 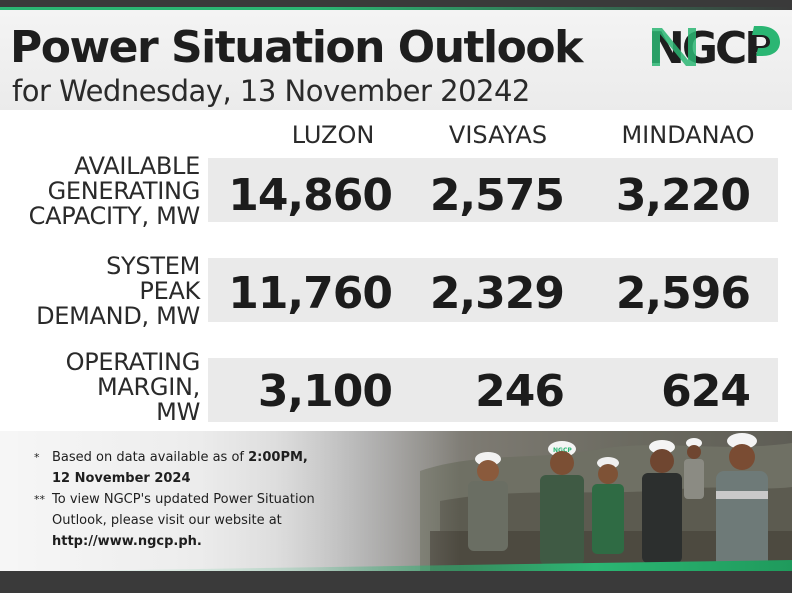 I want to click on value-mindanao-available-capacity: 3,220, so click(x=683, y=195).